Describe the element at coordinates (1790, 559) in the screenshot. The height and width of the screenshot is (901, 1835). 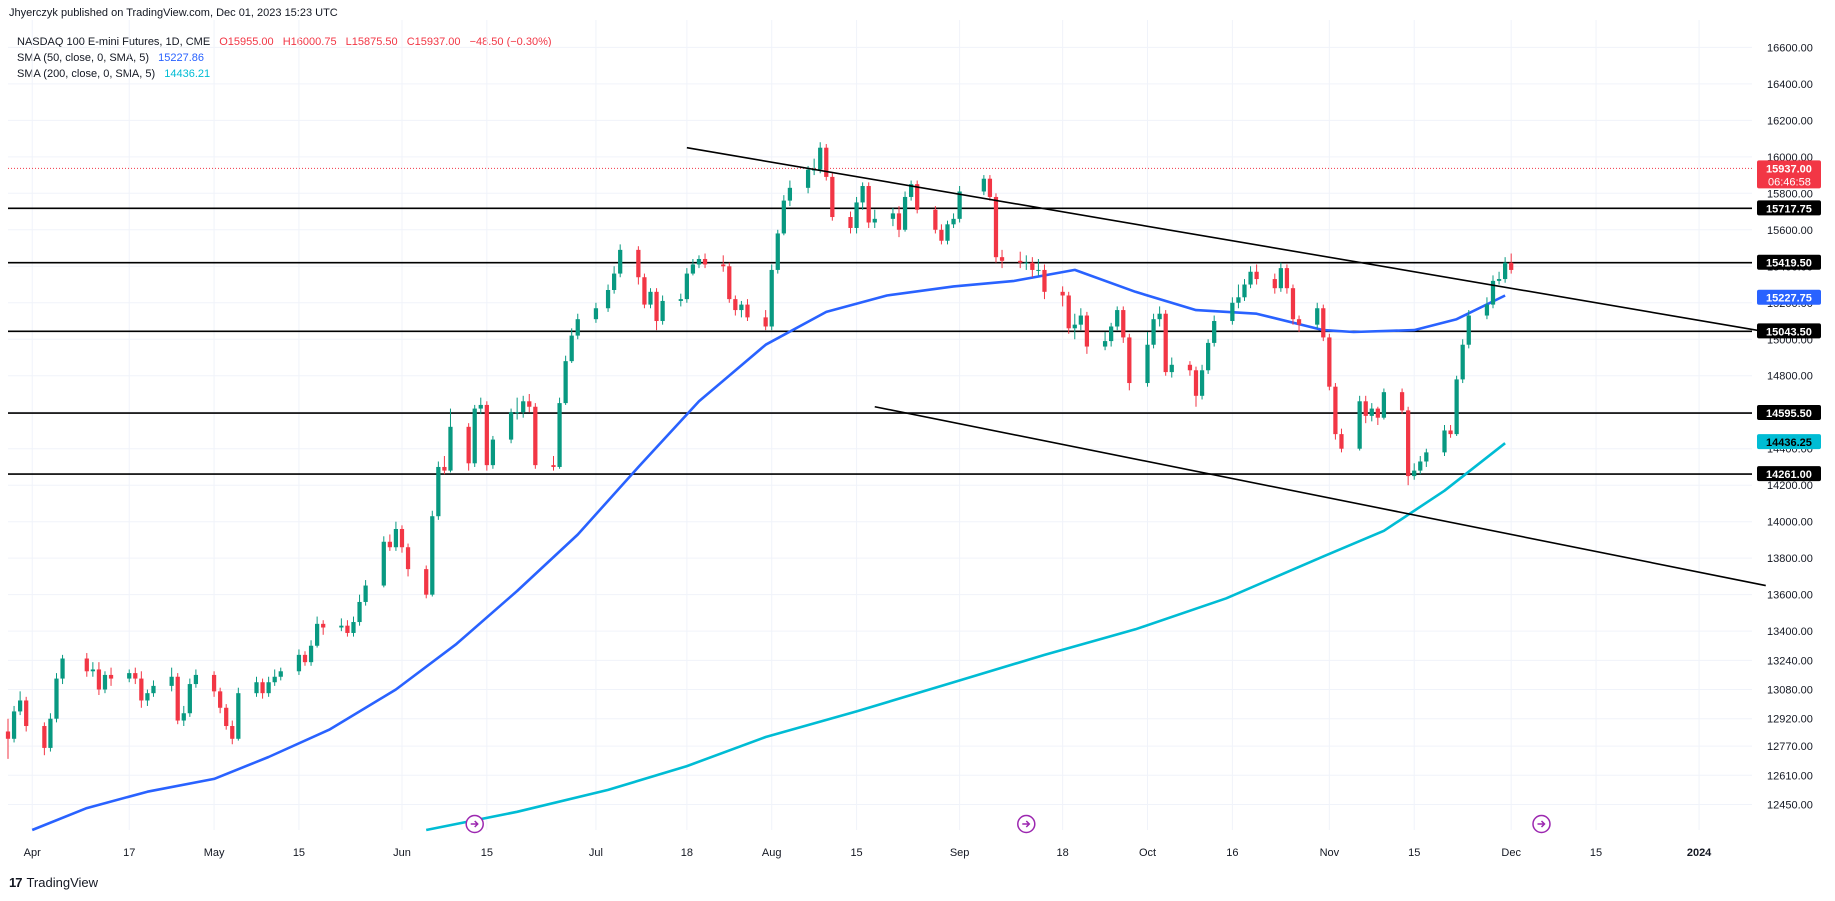
I see `y-tick-label: 13800.00` at that location.